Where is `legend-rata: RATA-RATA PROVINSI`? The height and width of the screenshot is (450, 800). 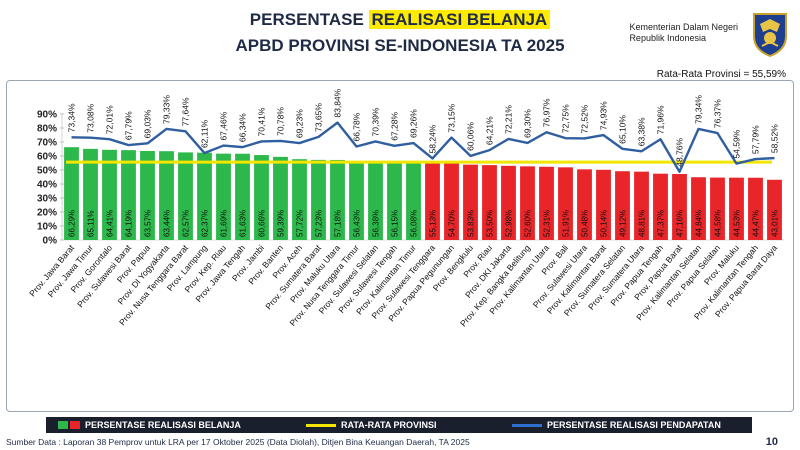
legend-rata: RATA-RATA PROVINSI is located at coordinates (371, 425).